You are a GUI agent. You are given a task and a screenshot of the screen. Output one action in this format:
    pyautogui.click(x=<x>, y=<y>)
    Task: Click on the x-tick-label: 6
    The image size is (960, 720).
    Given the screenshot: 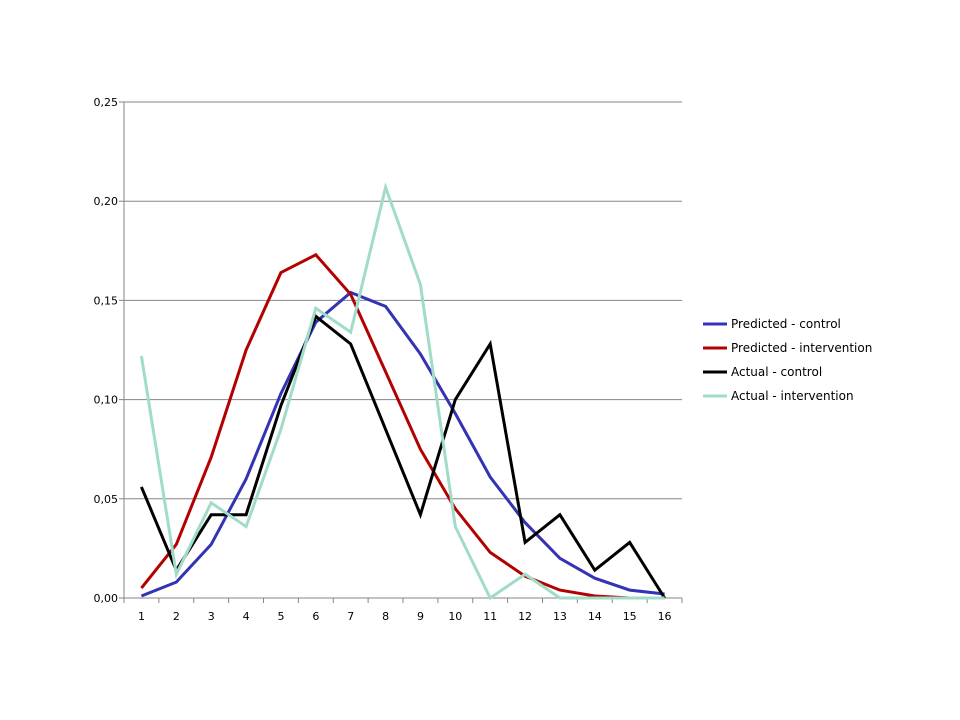 What is the action you would take?
    pyautogui.click(x=315, y=616)
    